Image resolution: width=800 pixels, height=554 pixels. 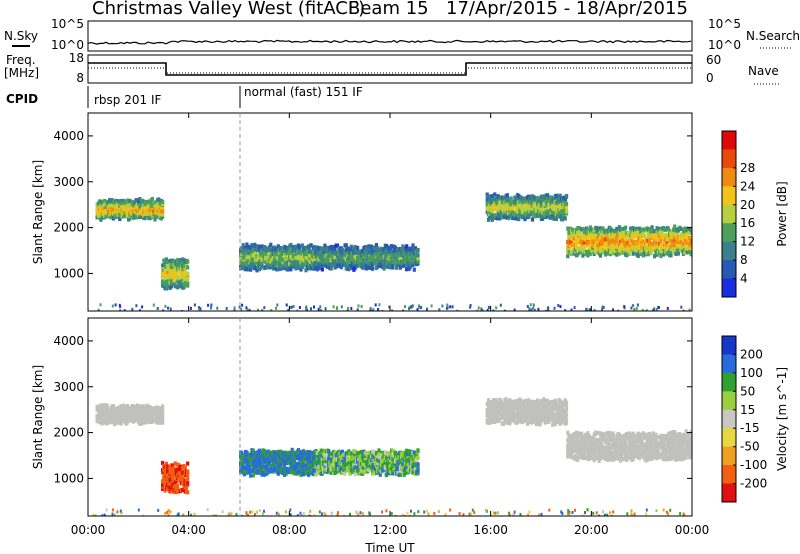 I want to click on cpid-label: CPID, so click(x=22, y=99).